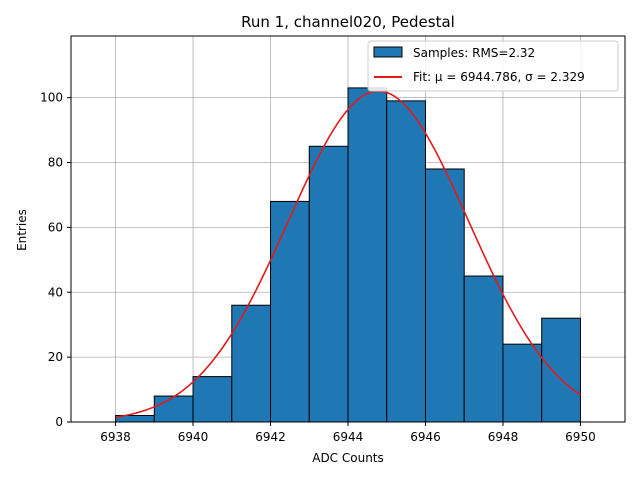 This screenshot has width=640, height=480. I want to click on y-axis-label: Entries, so click(22, 230).